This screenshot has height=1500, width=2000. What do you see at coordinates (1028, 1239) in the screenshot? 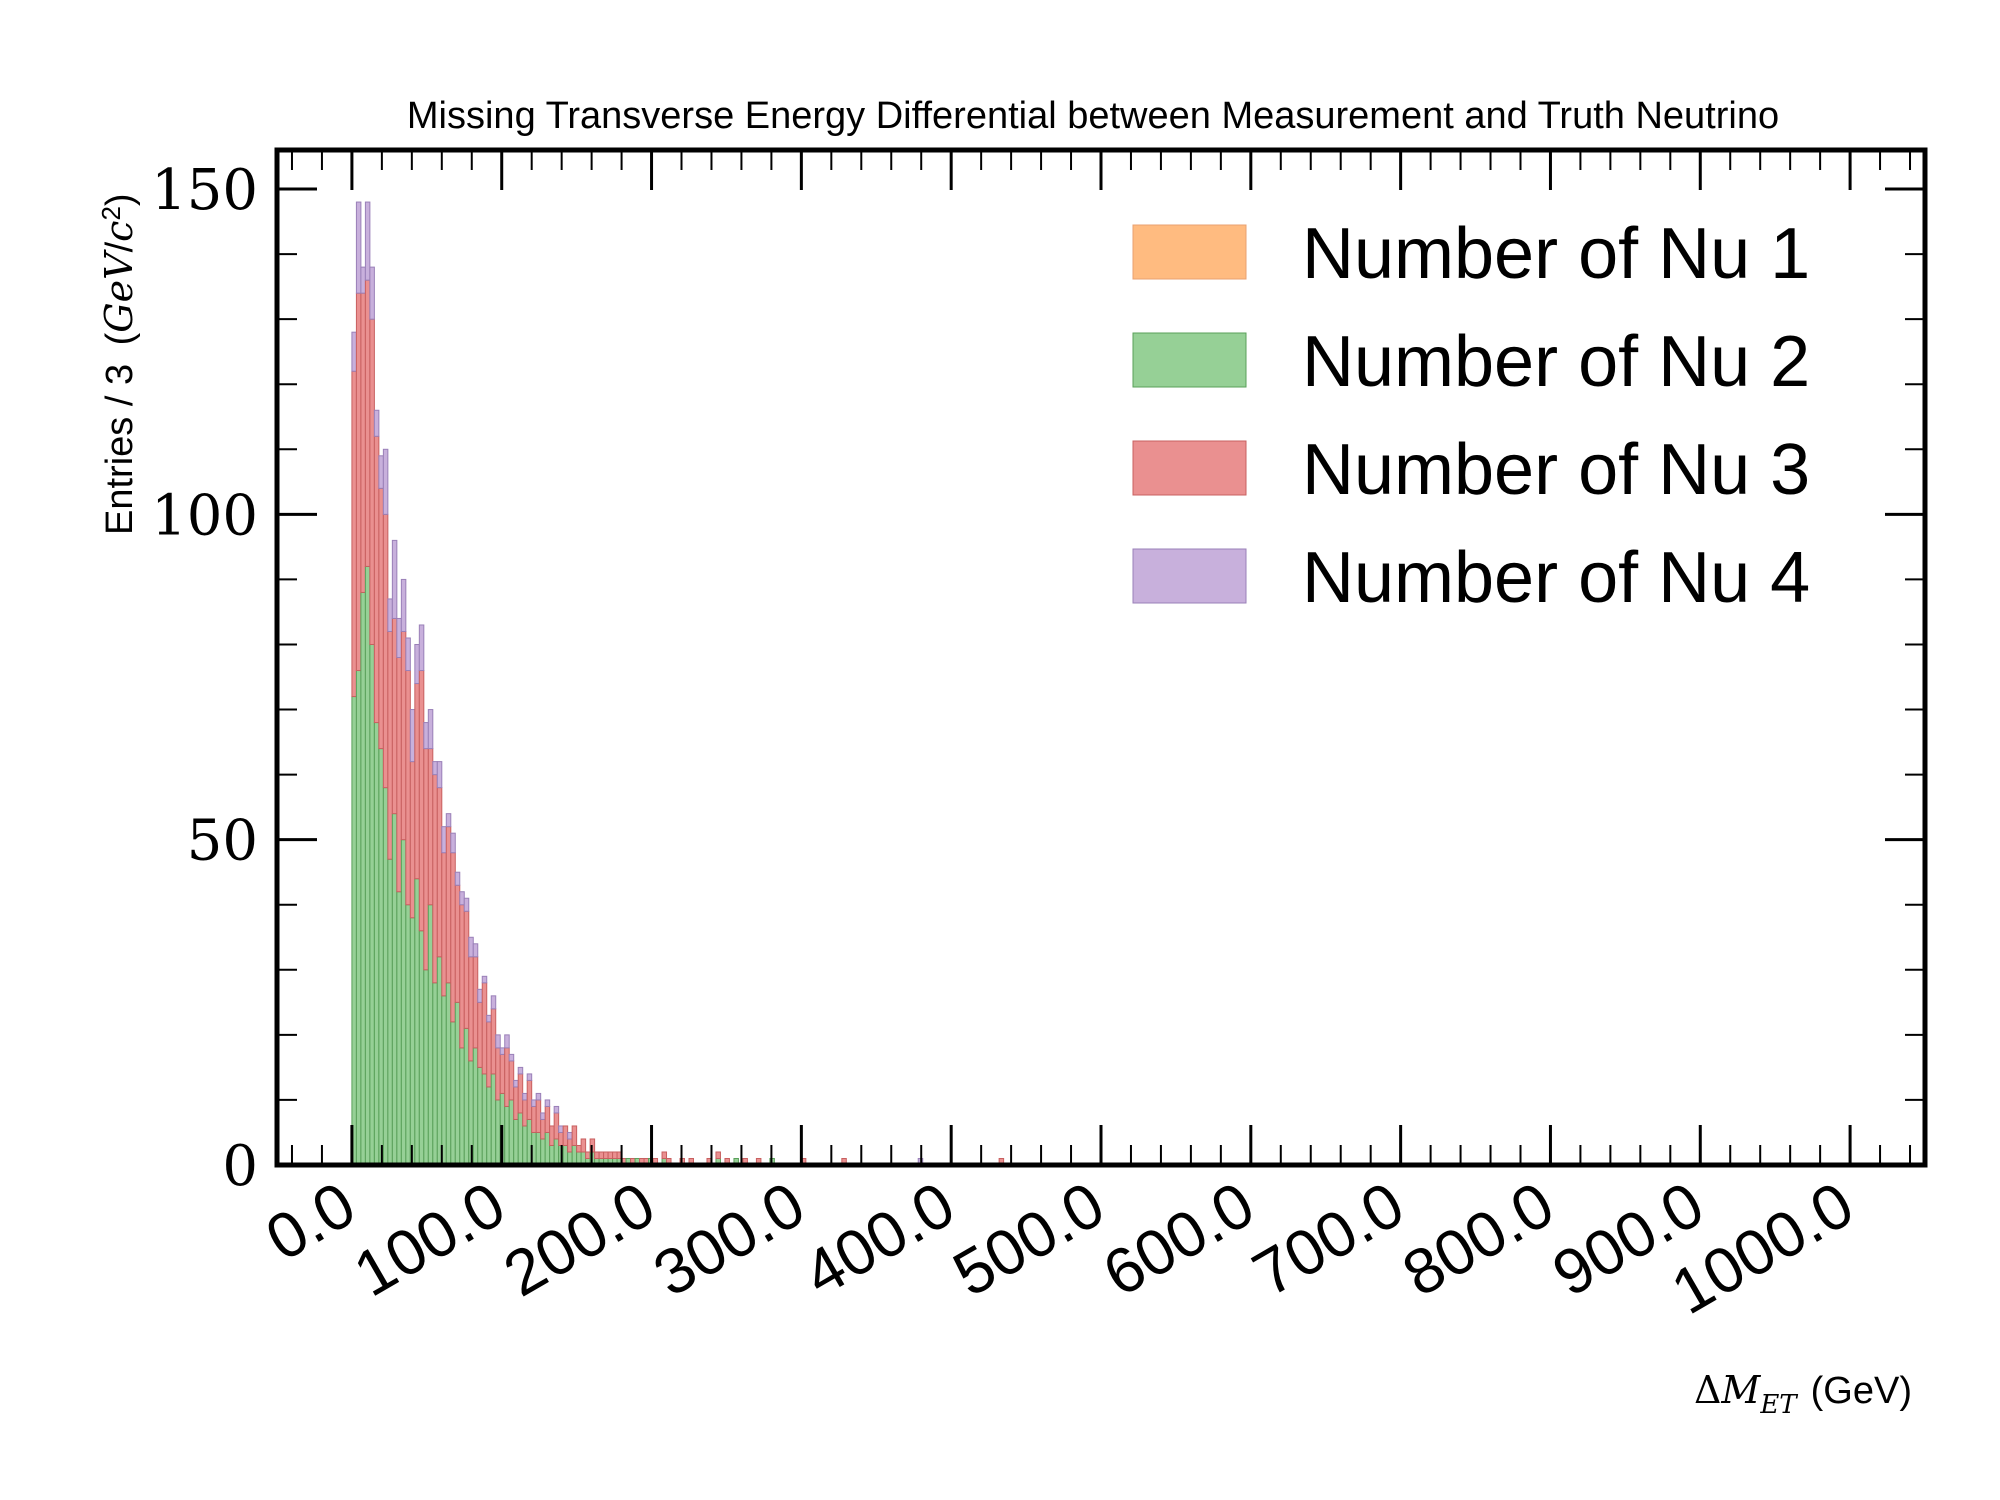
I see `x-tick-label: 500.0` at bounding box center [1028, 1239].